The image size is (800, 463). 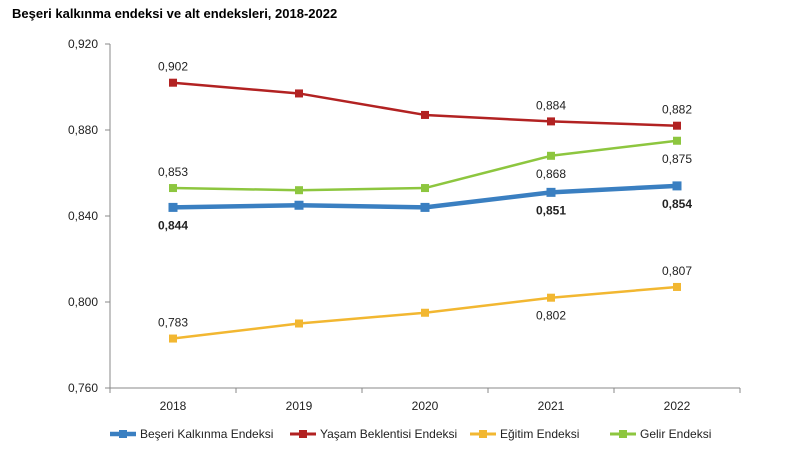 What do you see at coordinates (675, 434) in the screenshot?
I see `legend-label: Gelir Endeksi` at bounding box center [675, 434].